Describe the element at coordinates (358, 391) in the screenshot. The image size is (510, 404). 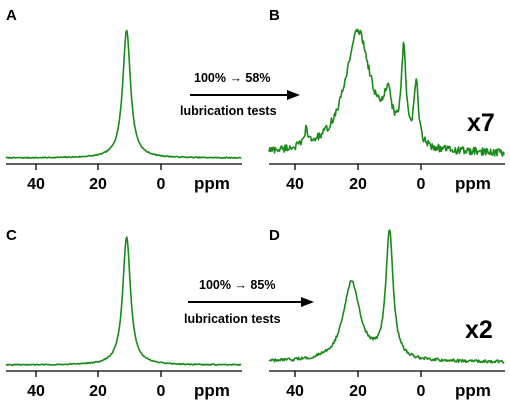
I see `tick-label-d-20: 20` at that location.